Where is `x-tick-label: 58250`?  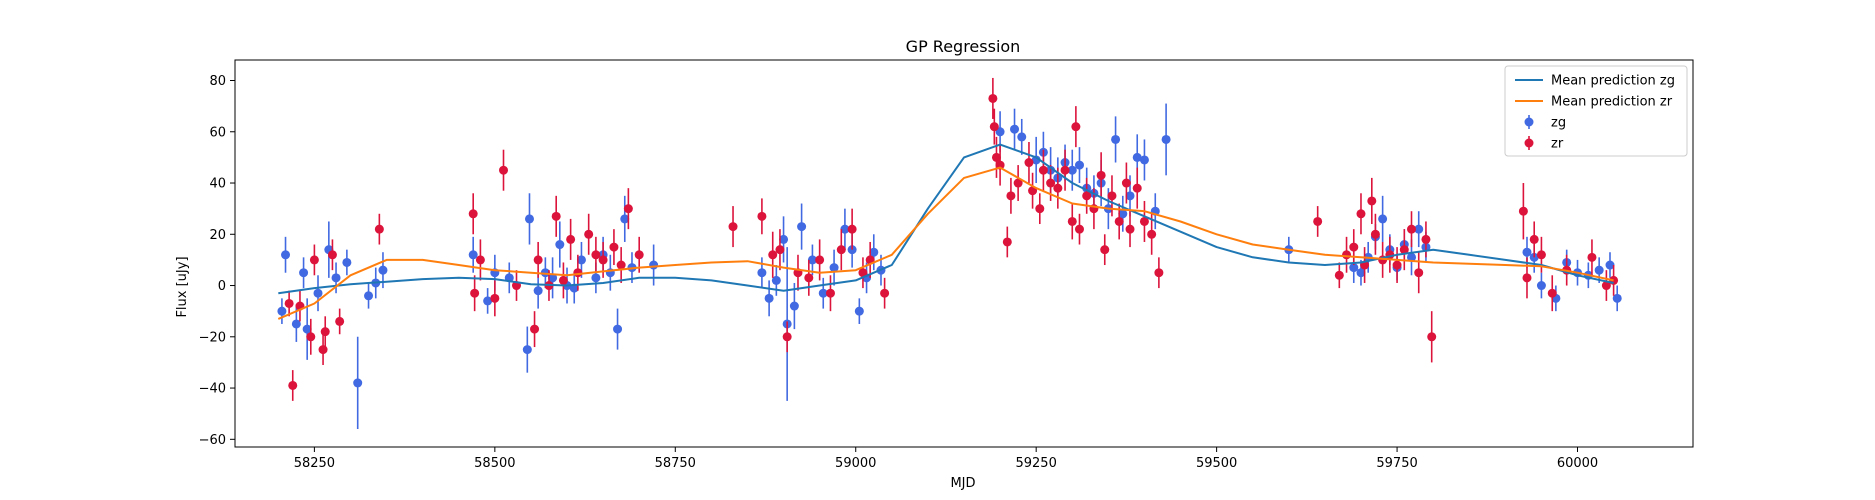 x-tick-label: 58250 is located at coordinates (314, 463).